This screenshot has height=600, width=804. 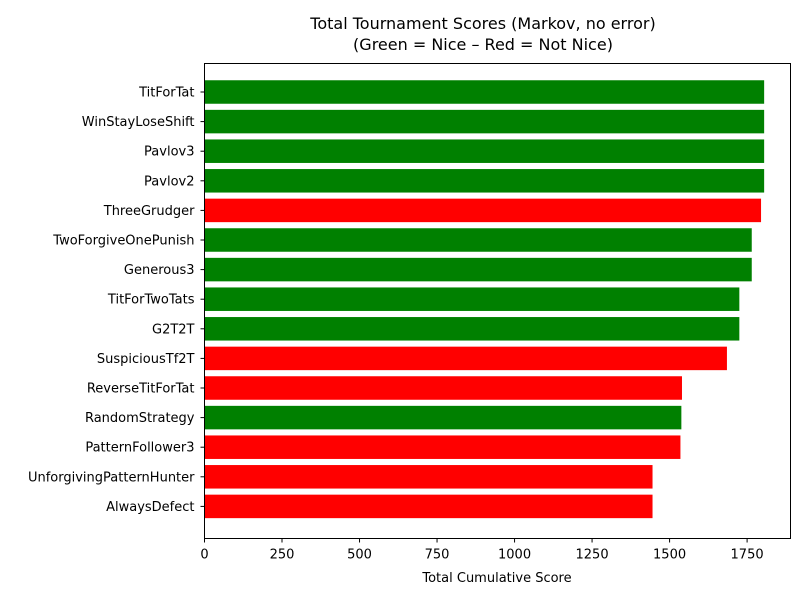 I want to click on y-tick-label: PatternFollower3, so click(x=139, y=448).